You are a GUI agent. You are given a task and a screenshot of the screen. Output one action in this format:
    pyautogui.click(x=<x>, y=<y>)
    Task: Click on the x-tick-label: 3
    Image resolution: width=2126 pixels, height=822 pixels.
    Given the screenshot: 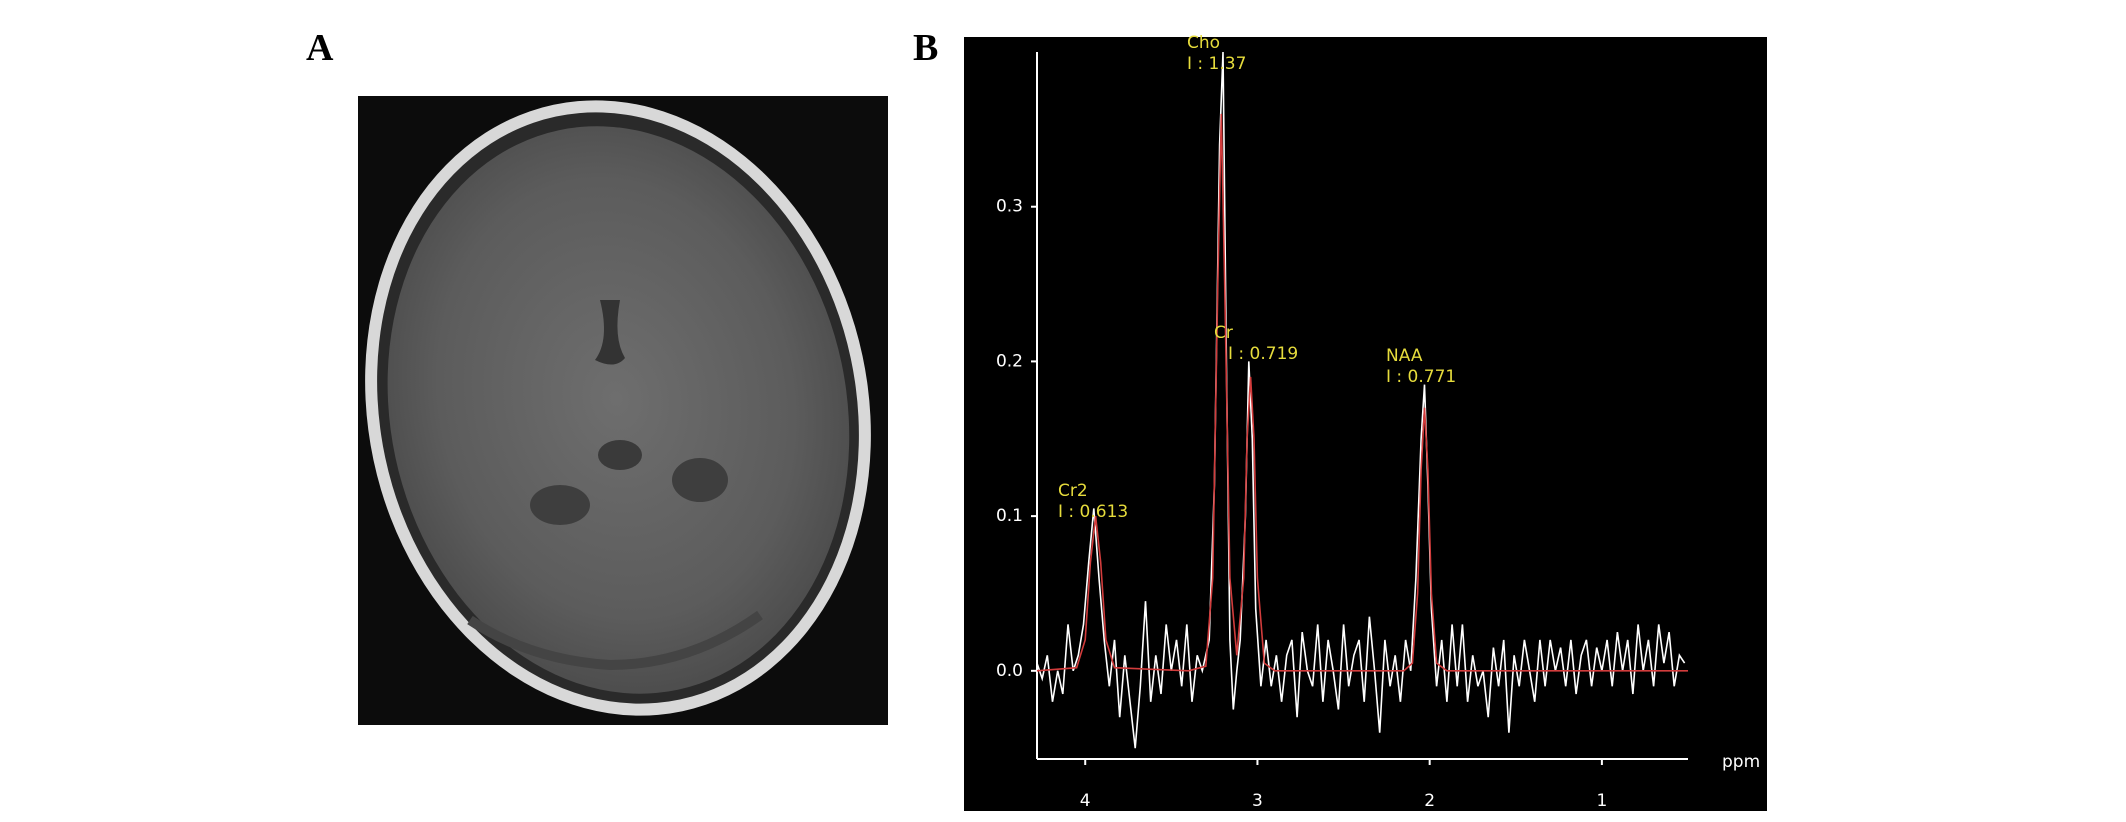 What is the action you would take?
    pyautogui.click(x=1257, y=801)
    